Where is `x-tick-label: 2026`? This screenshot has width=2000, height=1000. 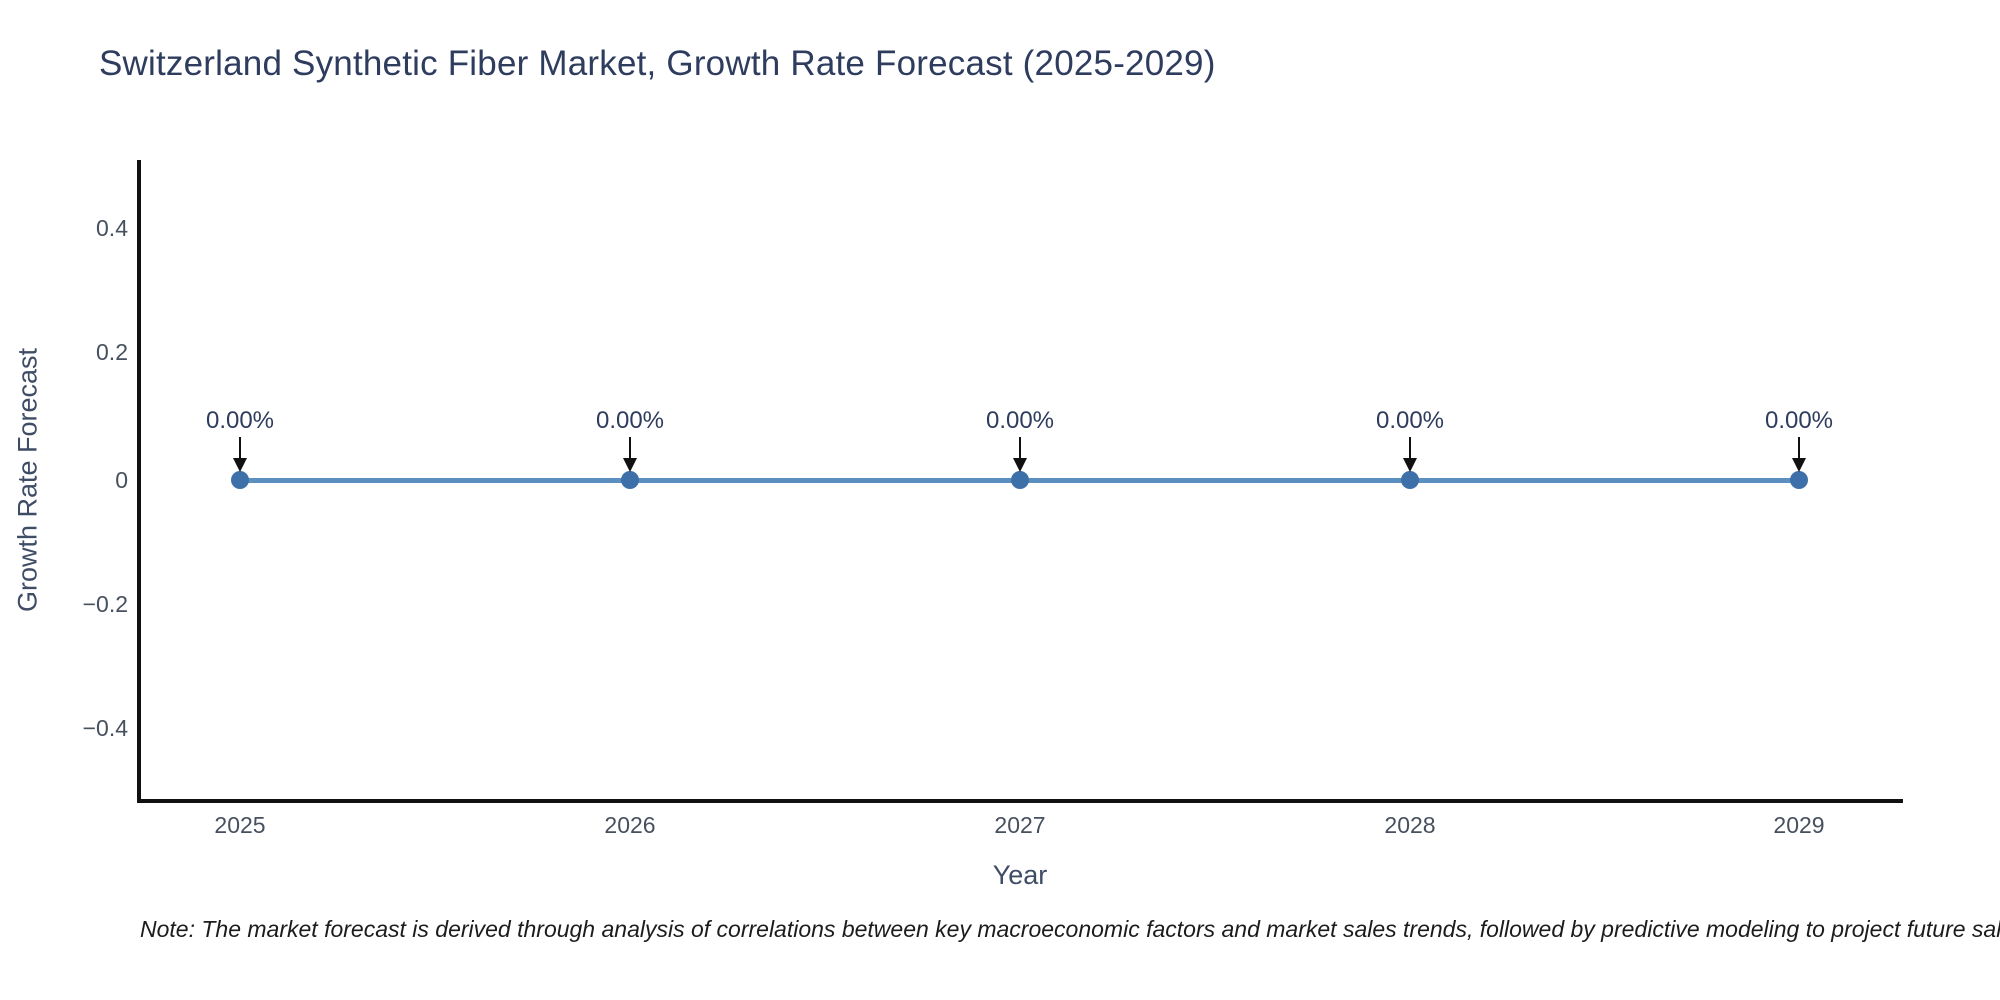 x-tick-label: 2026 is located at coordinates (630, 825).